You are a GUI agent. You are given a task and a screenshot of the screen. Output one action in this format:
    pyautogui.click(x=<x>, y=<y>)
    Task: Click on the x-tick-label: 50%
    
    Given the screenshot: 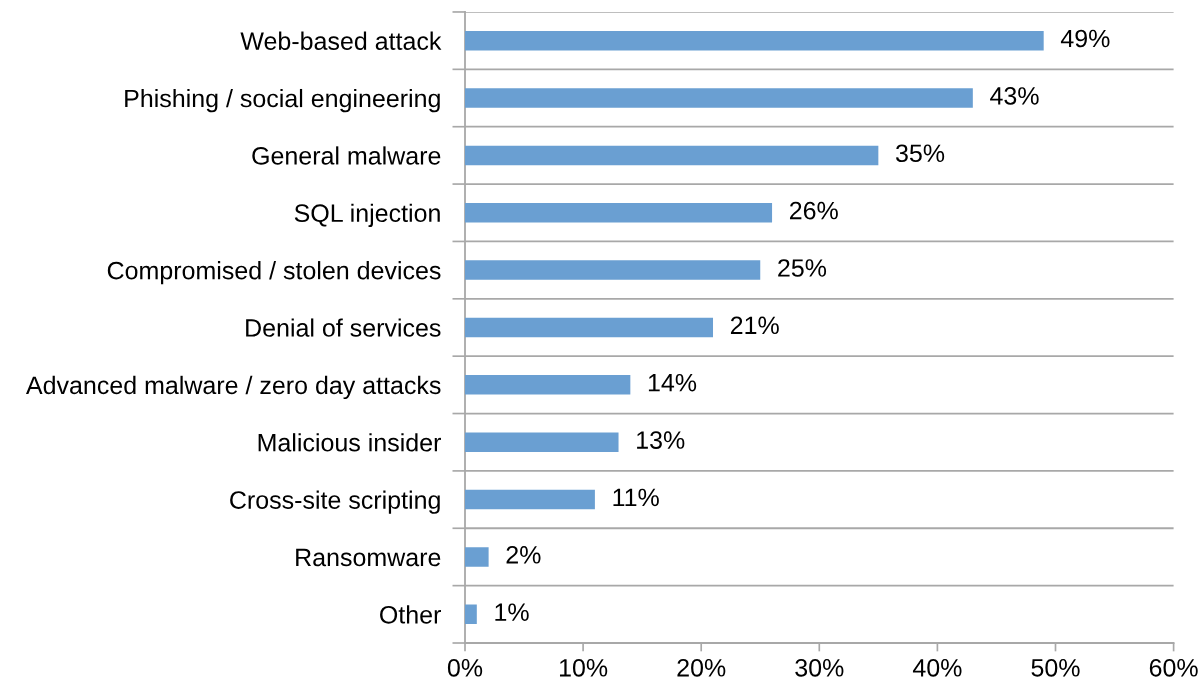 What is the action you would take?
    pyautogui.click(x=1055, y=667)
    